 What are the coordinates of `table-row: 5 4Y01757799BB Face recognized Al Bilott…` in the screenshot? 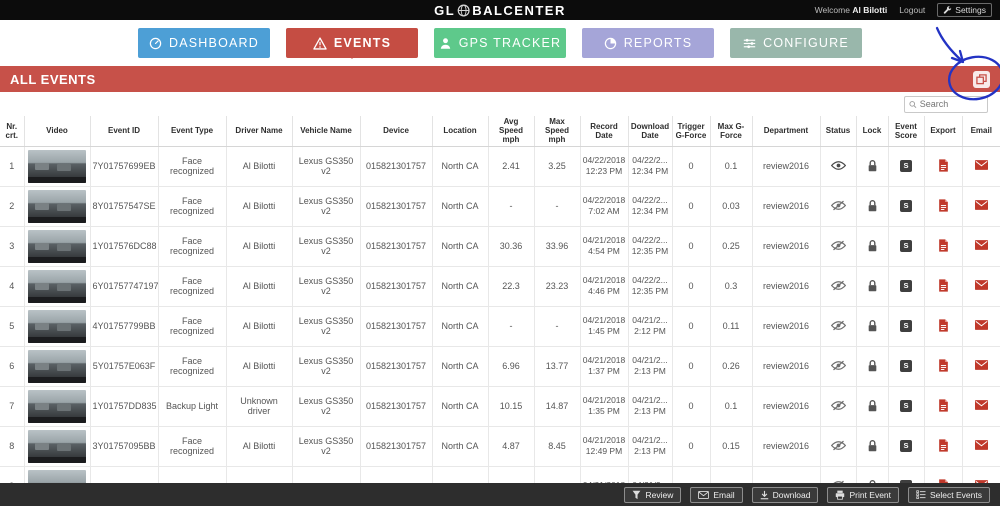 It's located at (500, 326).